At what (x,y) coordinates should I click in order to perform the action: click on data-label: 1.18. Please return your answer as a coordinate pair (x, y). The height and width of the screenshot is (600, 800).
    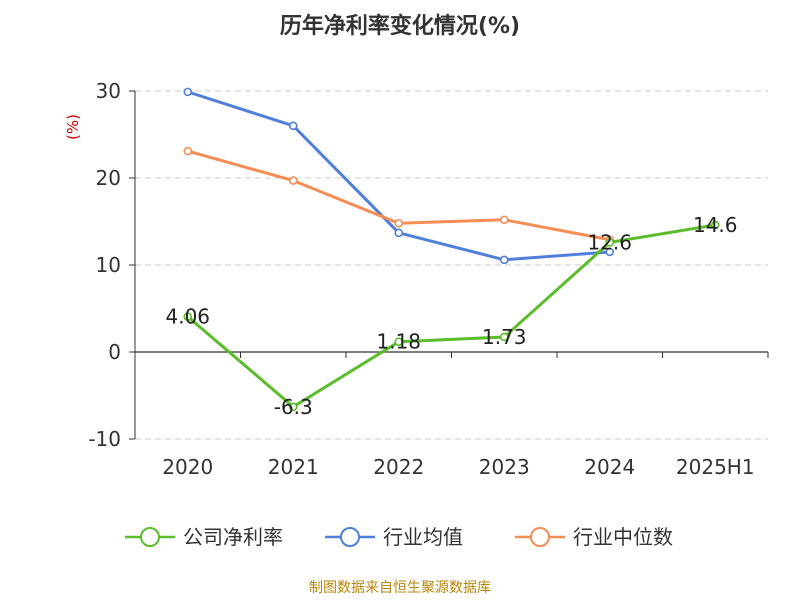
    Looking at the image, I should click on (398, 342).